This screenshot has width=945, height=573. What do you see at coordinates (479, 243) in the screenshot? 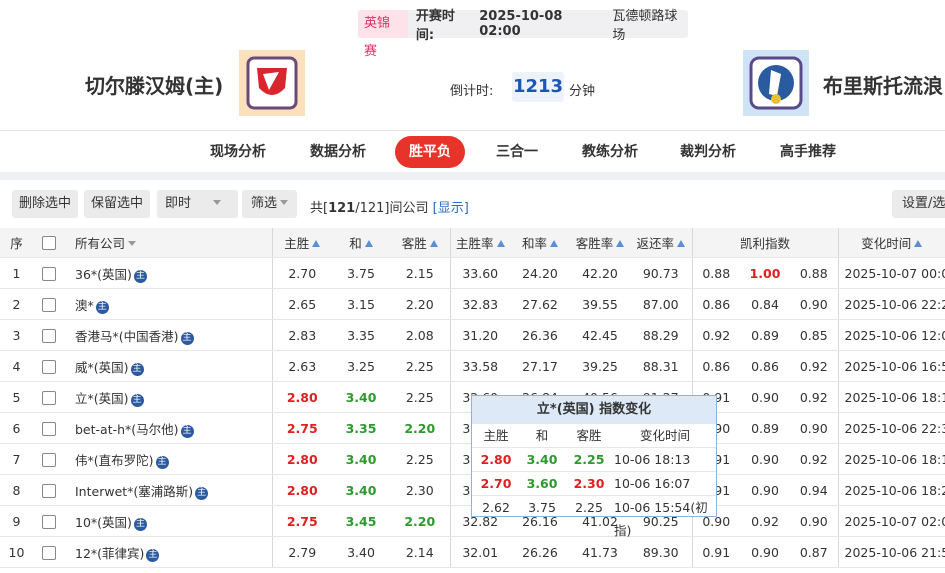
I see `col-home-rate: 主胜率` at bounding box center [479, 243].